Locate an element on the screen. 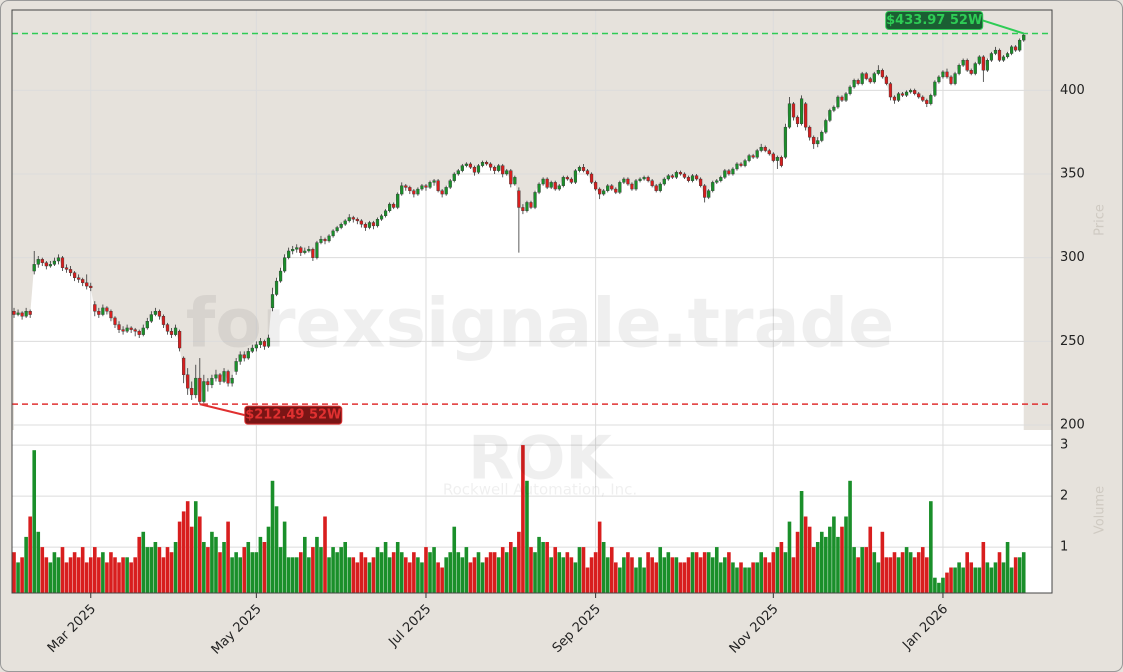  y-axis-label: Price is located at coordinates (1100, 220).